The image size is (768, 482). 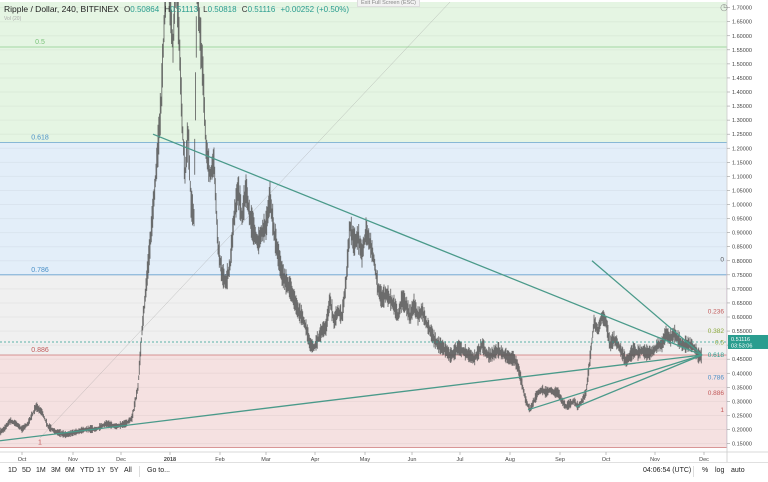 What do you see at coordinates (705, 470) in the screenshot?
I see `percent-toggle: %` at bounding box center [705, 470].